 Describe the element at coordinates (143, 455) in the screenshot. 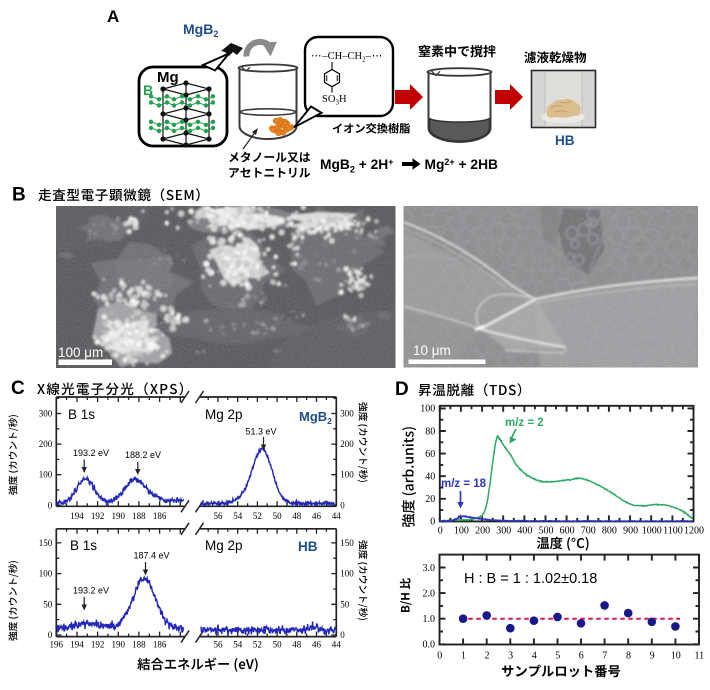

I see `svg-text: 188.2 eV` at that location.